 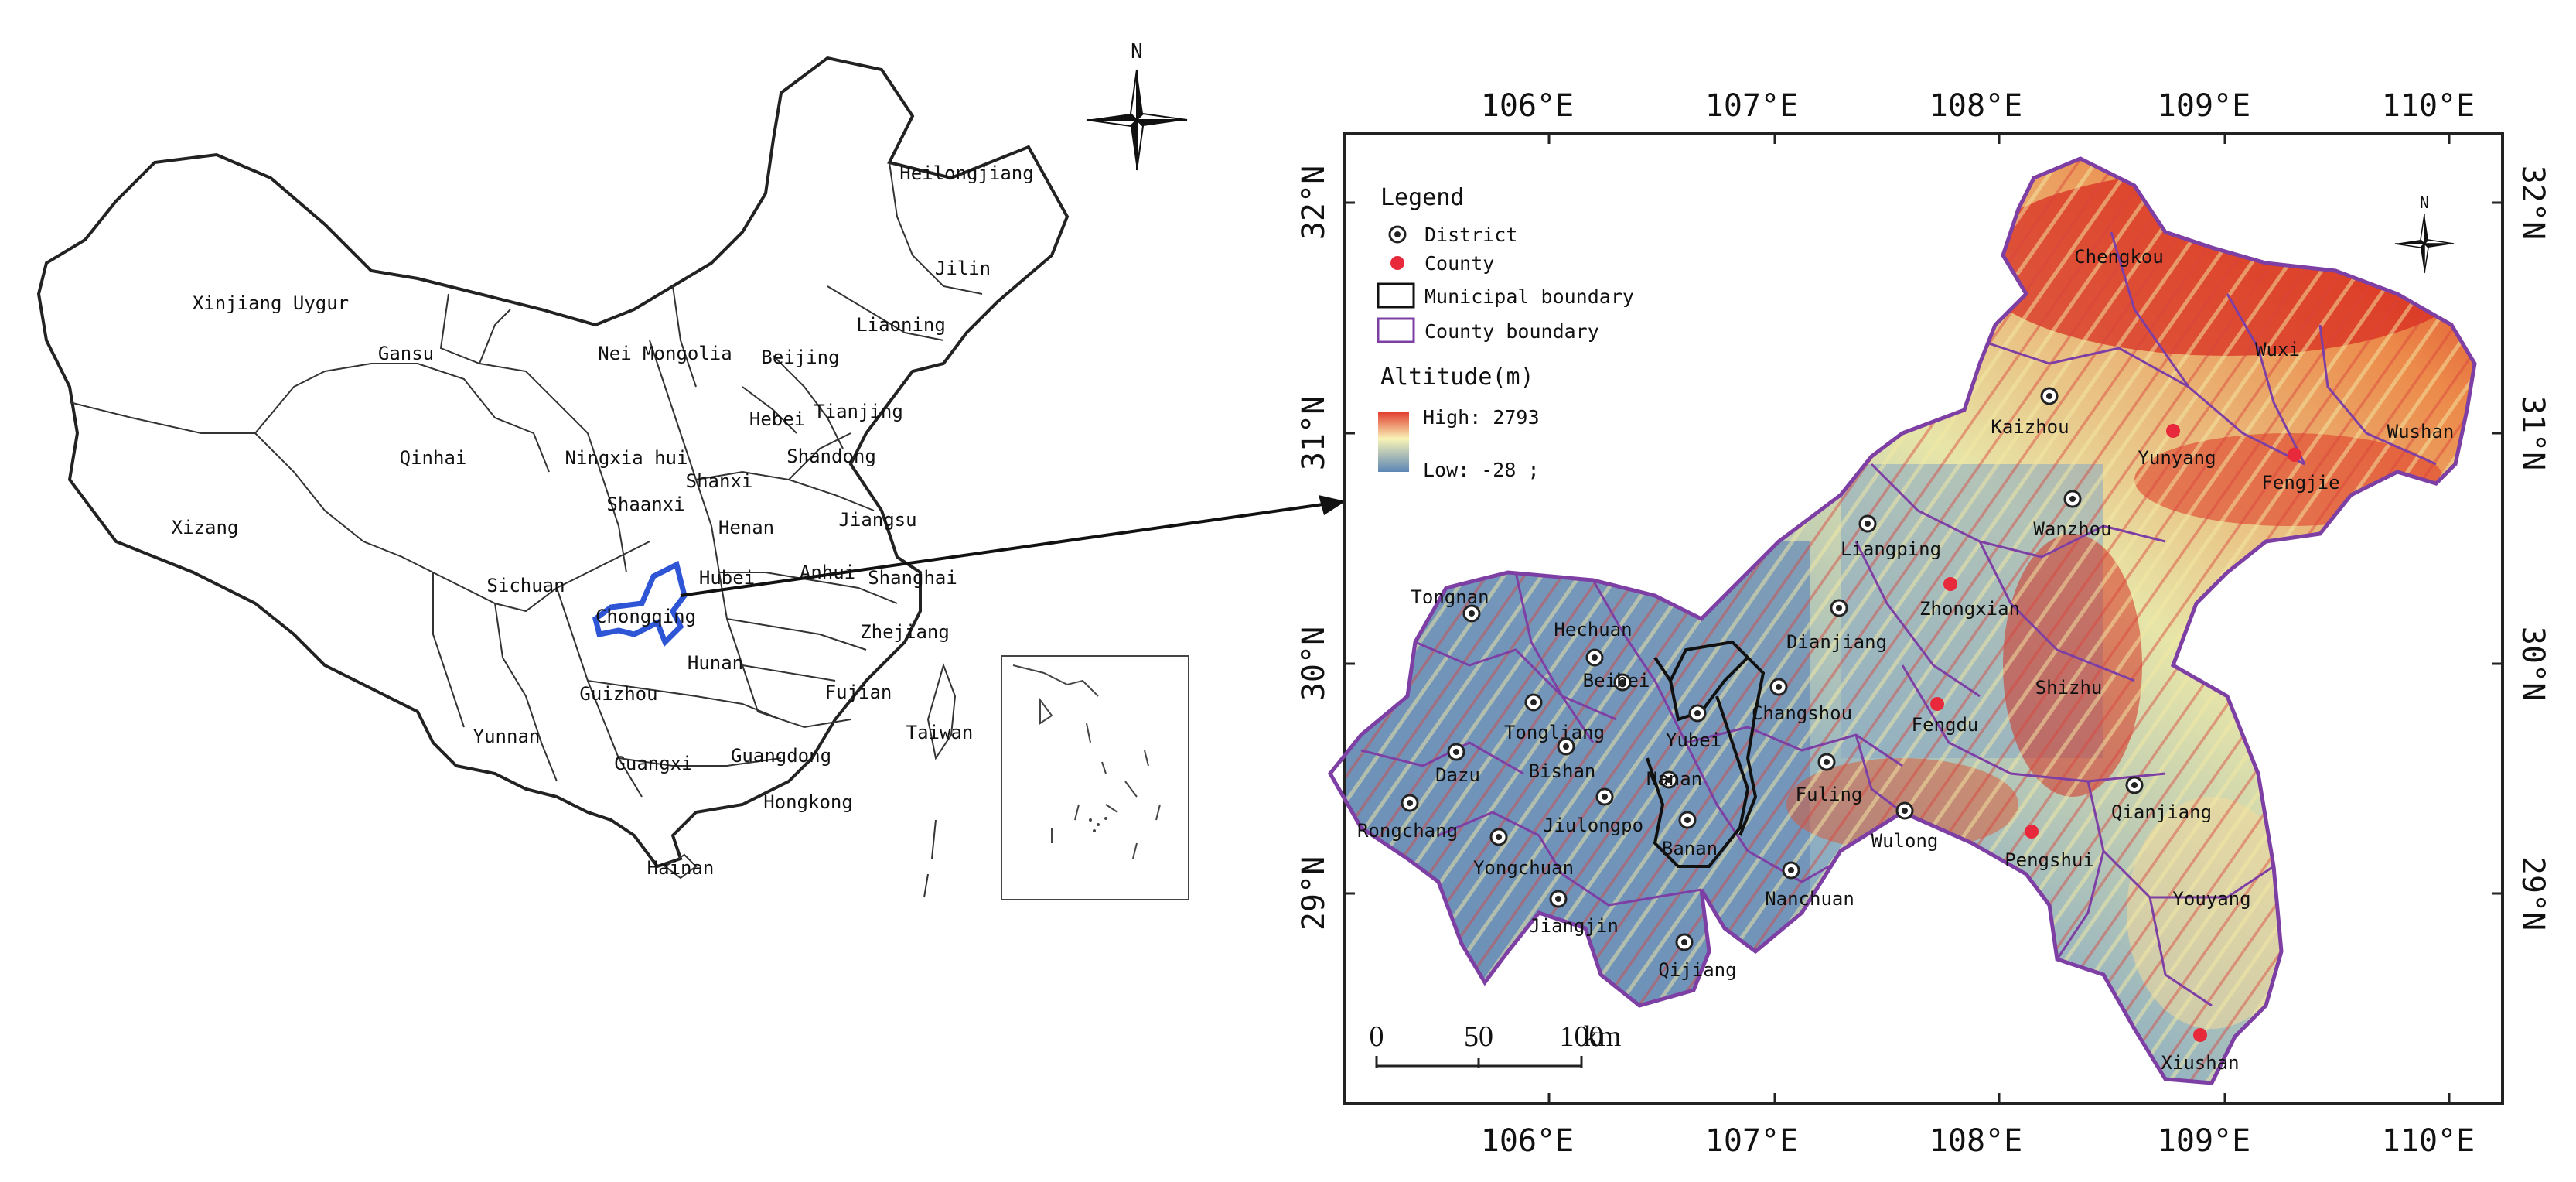 I want to click on county-symbol, so click(x=1397, y=263).